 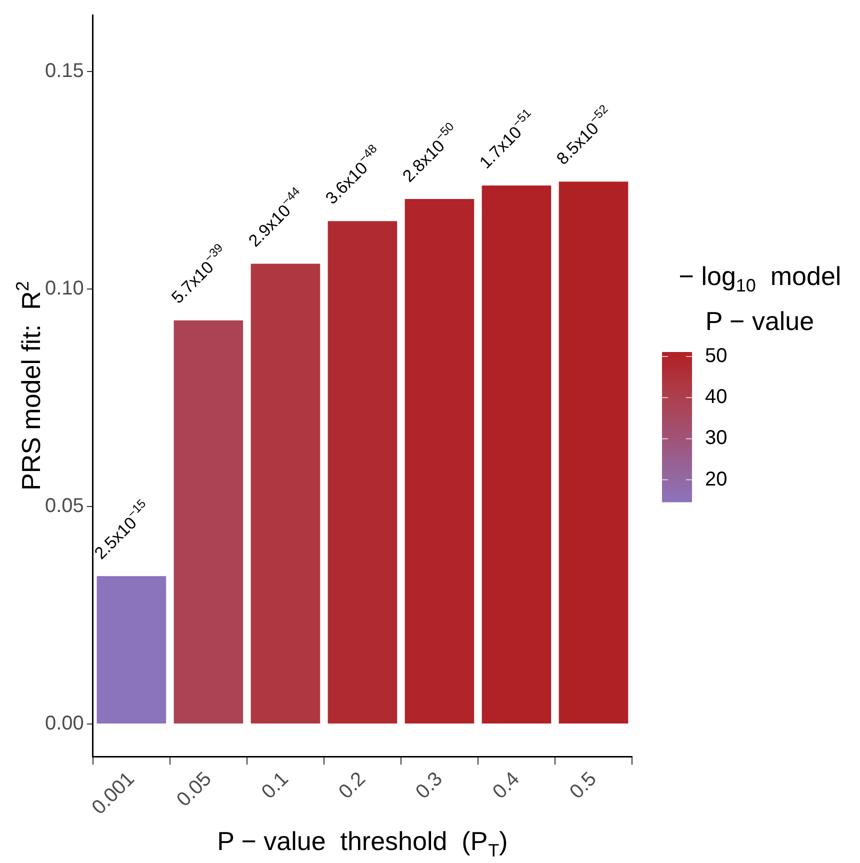 What do you see at coordinates (352, 786) in the screenshot?
I see `x-tick-label: 0.2` at bounding box center [352, 786].